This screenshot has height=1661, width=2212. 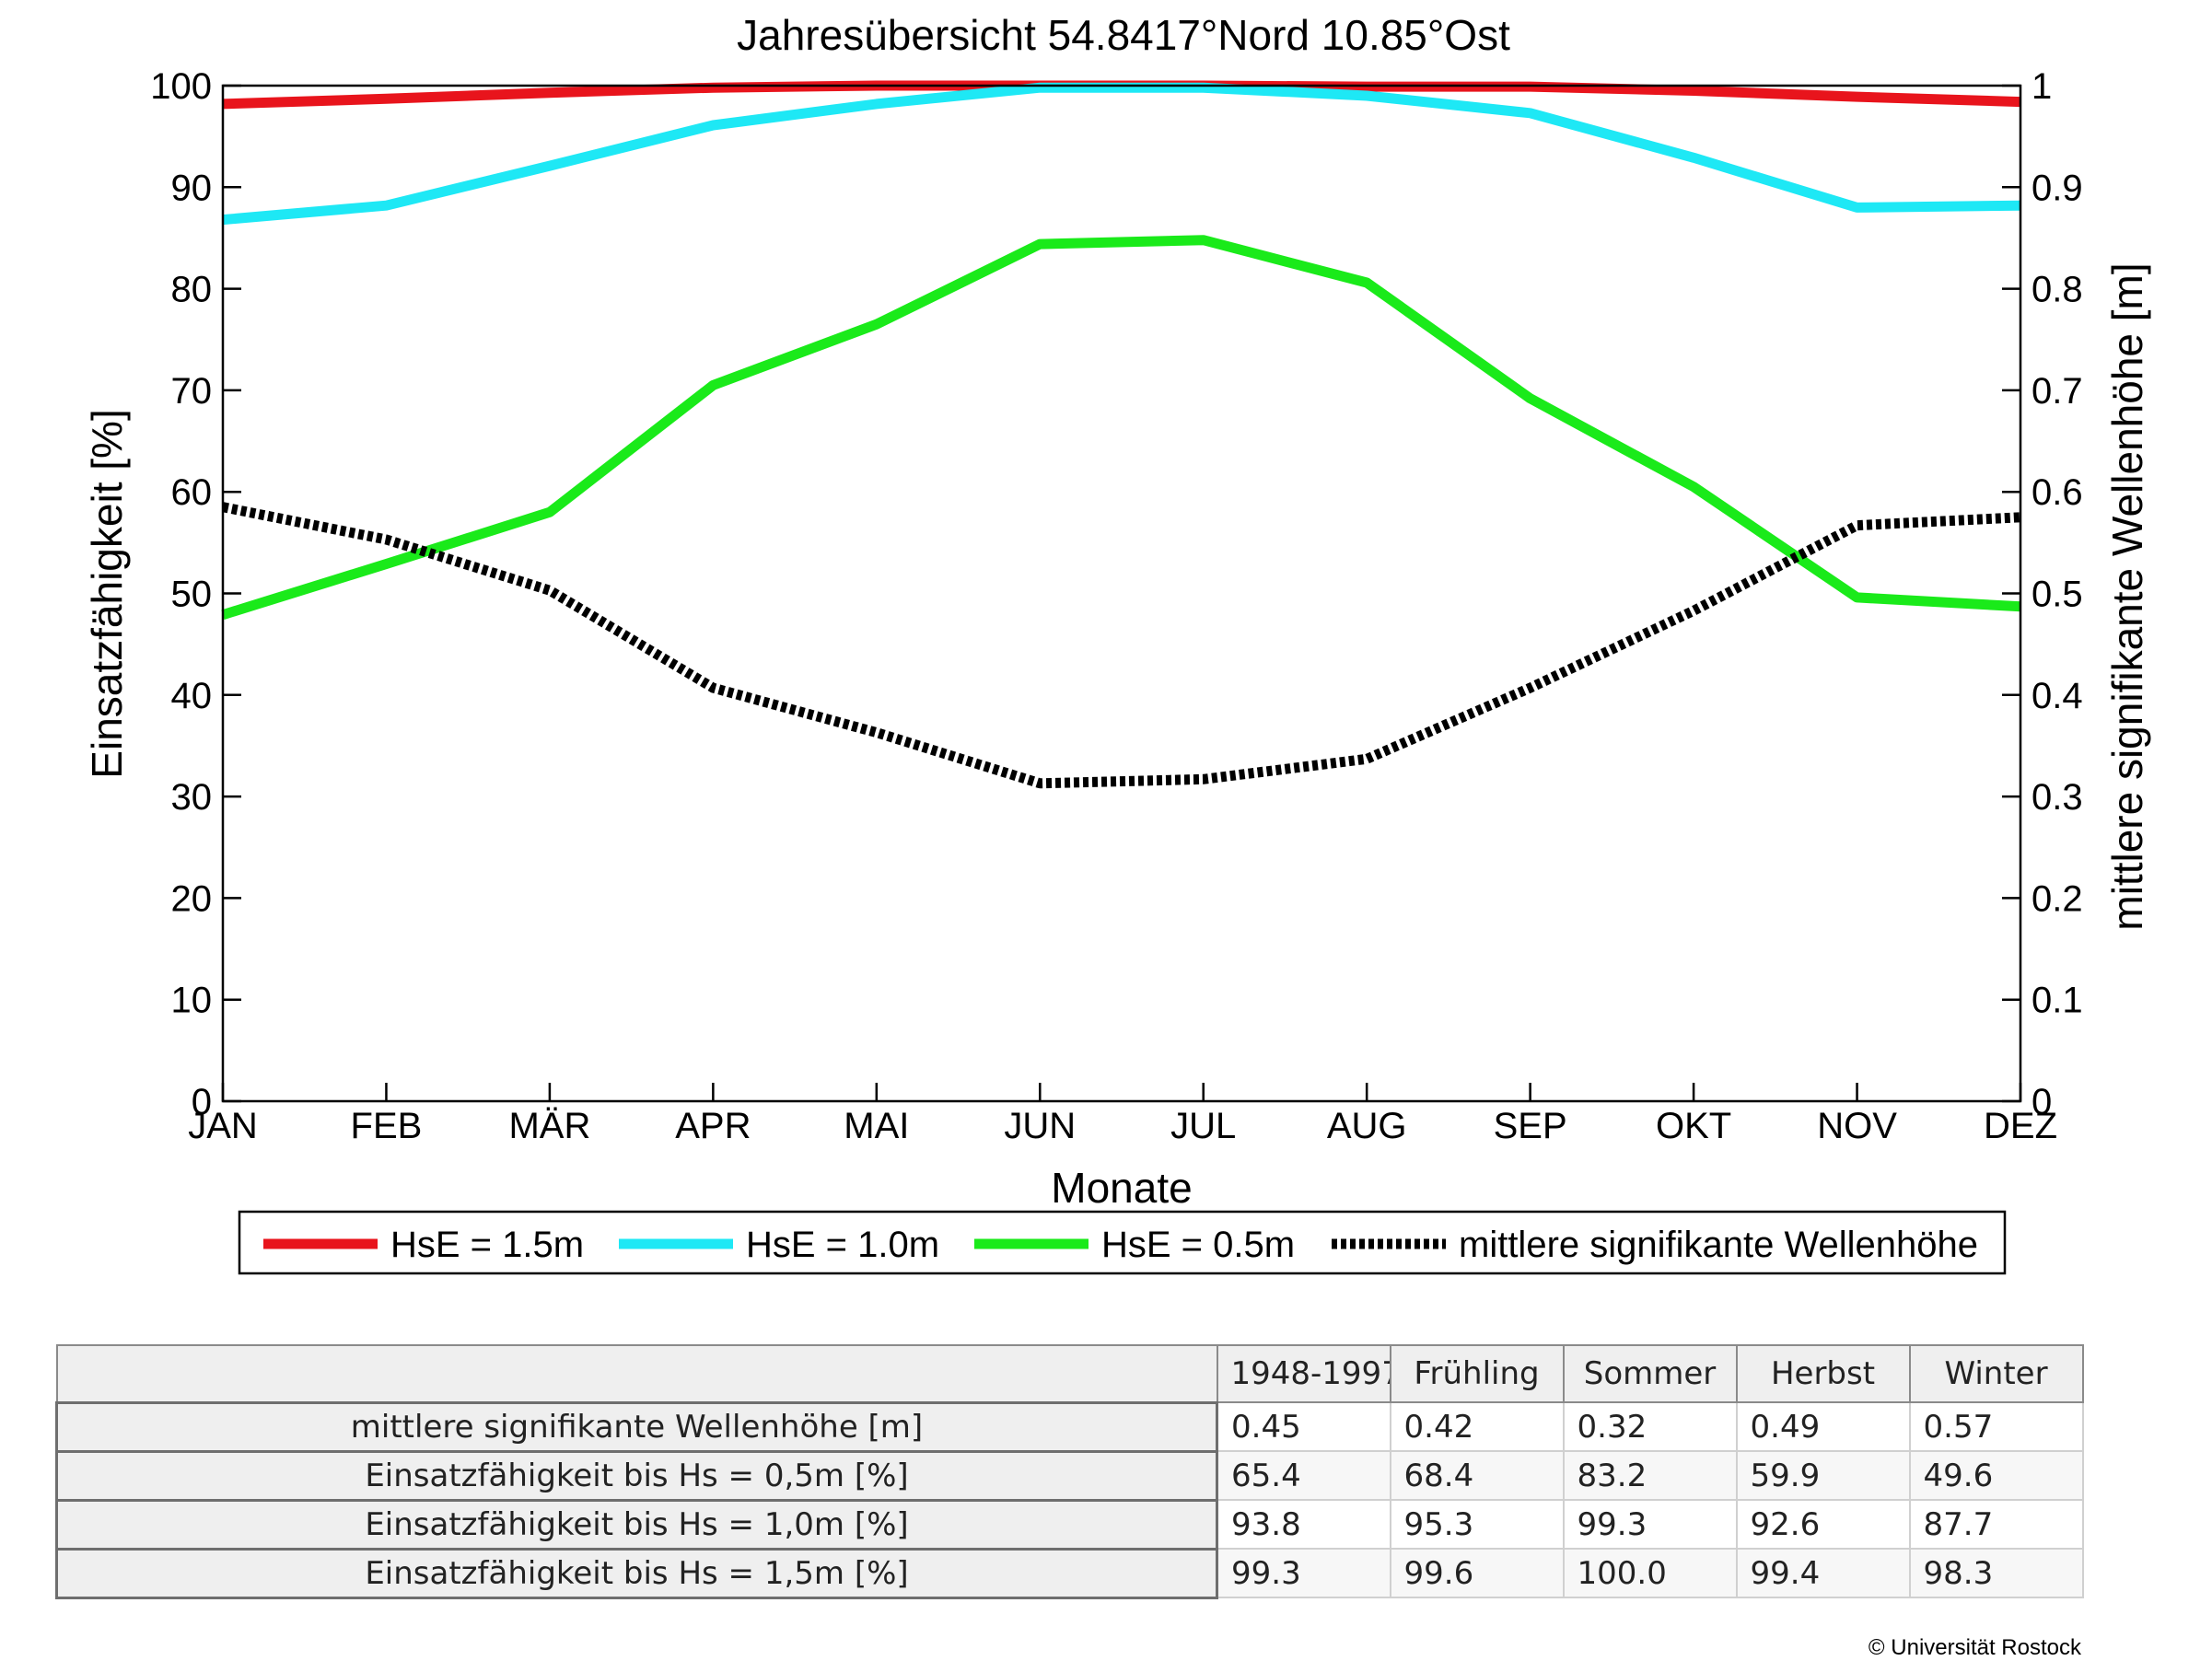 I want to click on y-tick-label: 50, so click(x=192, y=595).